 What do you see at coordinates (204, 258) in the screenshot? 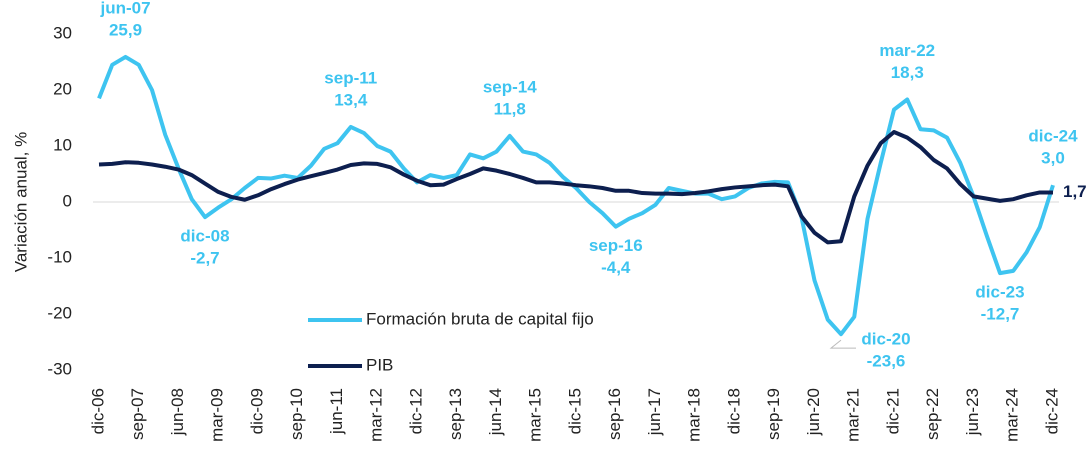
I see `data-label: -2,7` at bounding box center [204, 258].